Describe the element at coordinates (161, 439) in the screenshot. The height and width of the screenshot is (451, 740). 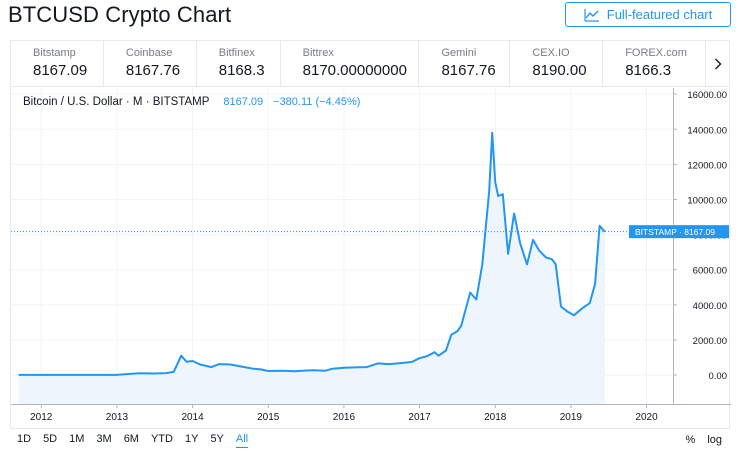
I see `range-ytd: YTD` at that location.